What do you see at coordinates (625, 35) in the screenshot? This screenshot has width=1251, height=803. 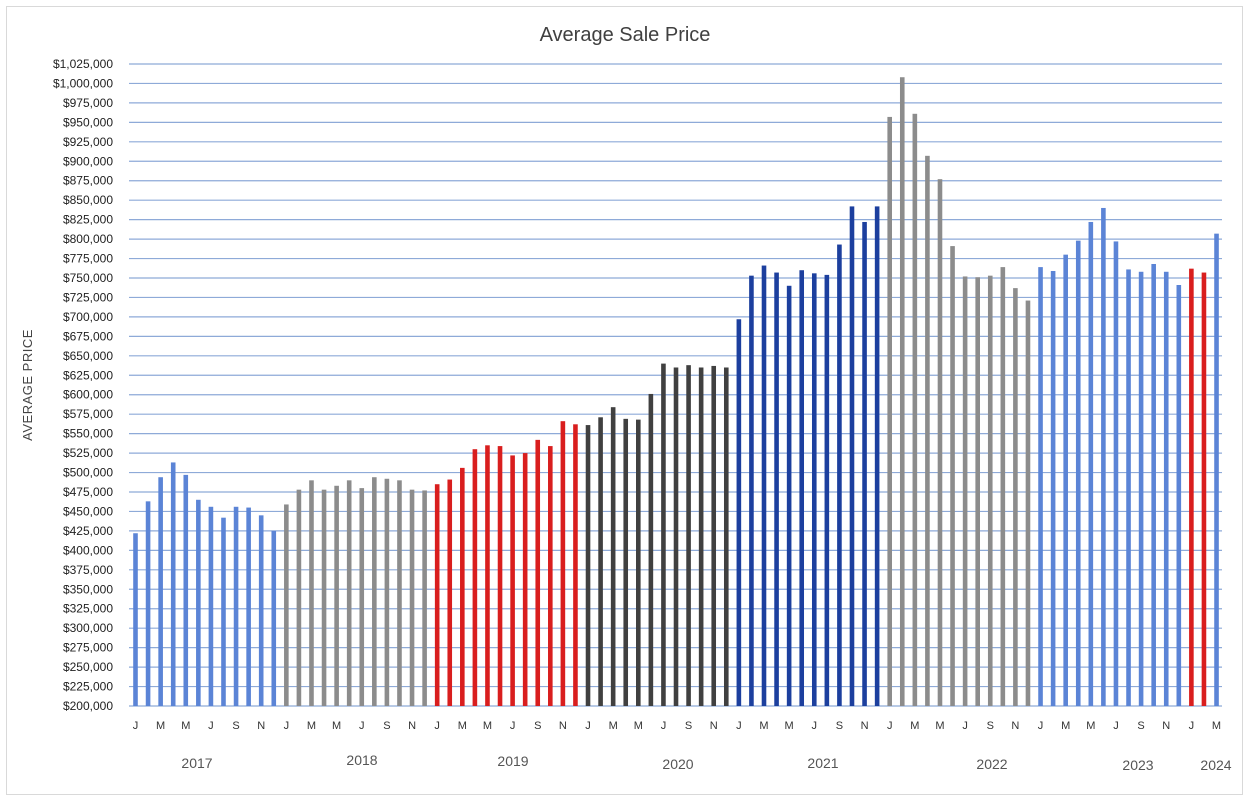 I see `chart-title: Average Sale Price` at bounding box center [625, 35].